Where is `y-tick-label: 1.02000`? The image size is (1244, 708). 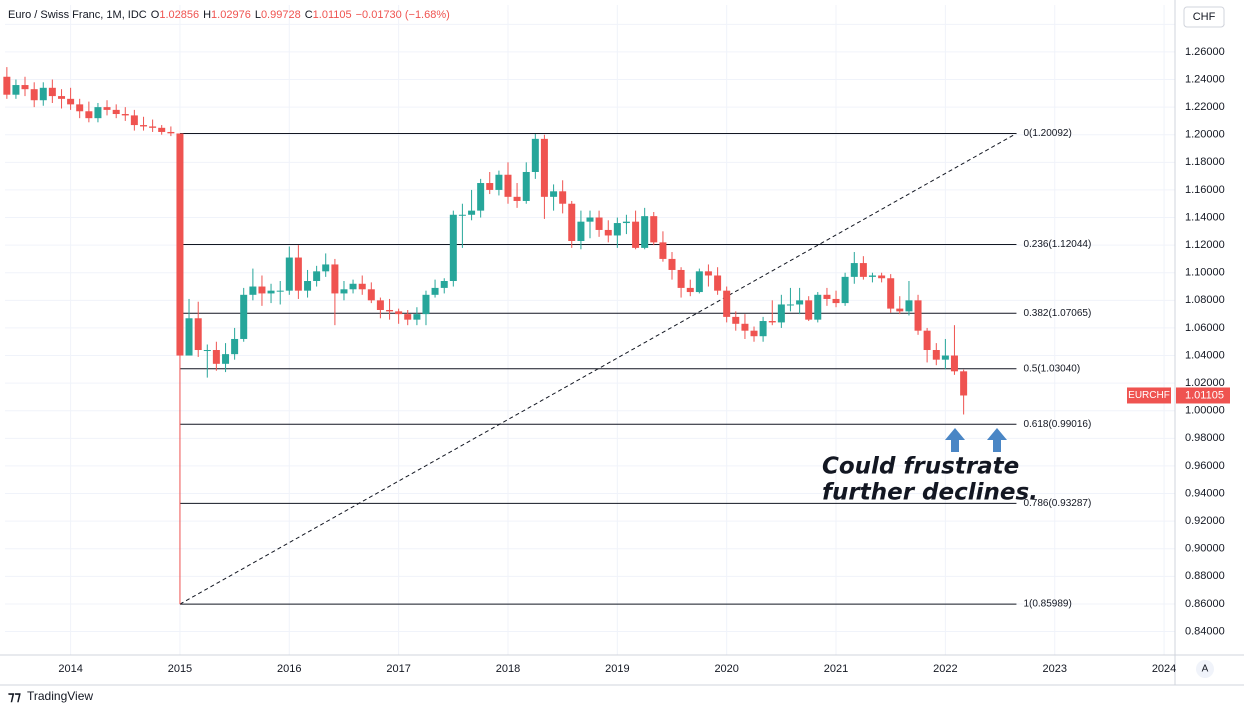 y-tick-label: 1.02000 is located at coordinates (1205, 383).